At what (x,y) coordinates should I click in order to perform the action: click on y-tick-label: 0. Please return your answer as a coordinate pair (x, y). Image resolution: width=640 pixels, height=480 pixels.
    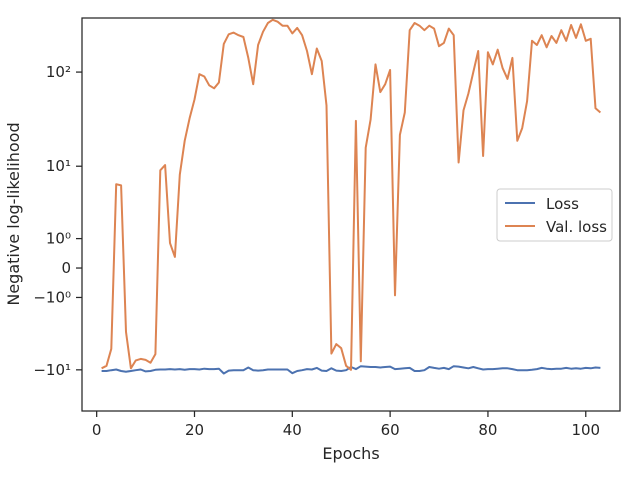
    Looking at the image, I should click on (66, 268).